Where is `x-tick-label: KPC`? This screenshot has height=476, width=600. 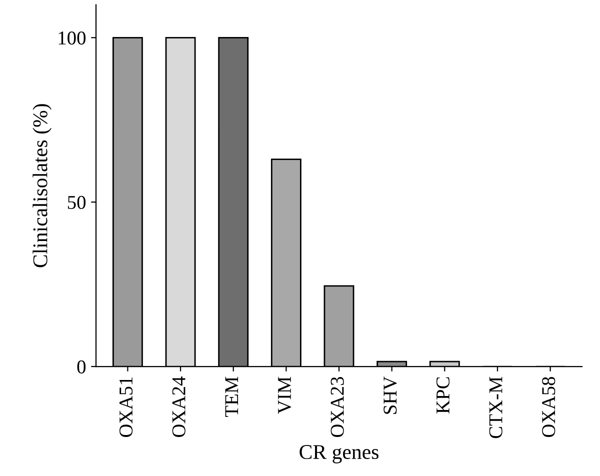
x-tick-label: KPC is located at coordinates (443, 395).